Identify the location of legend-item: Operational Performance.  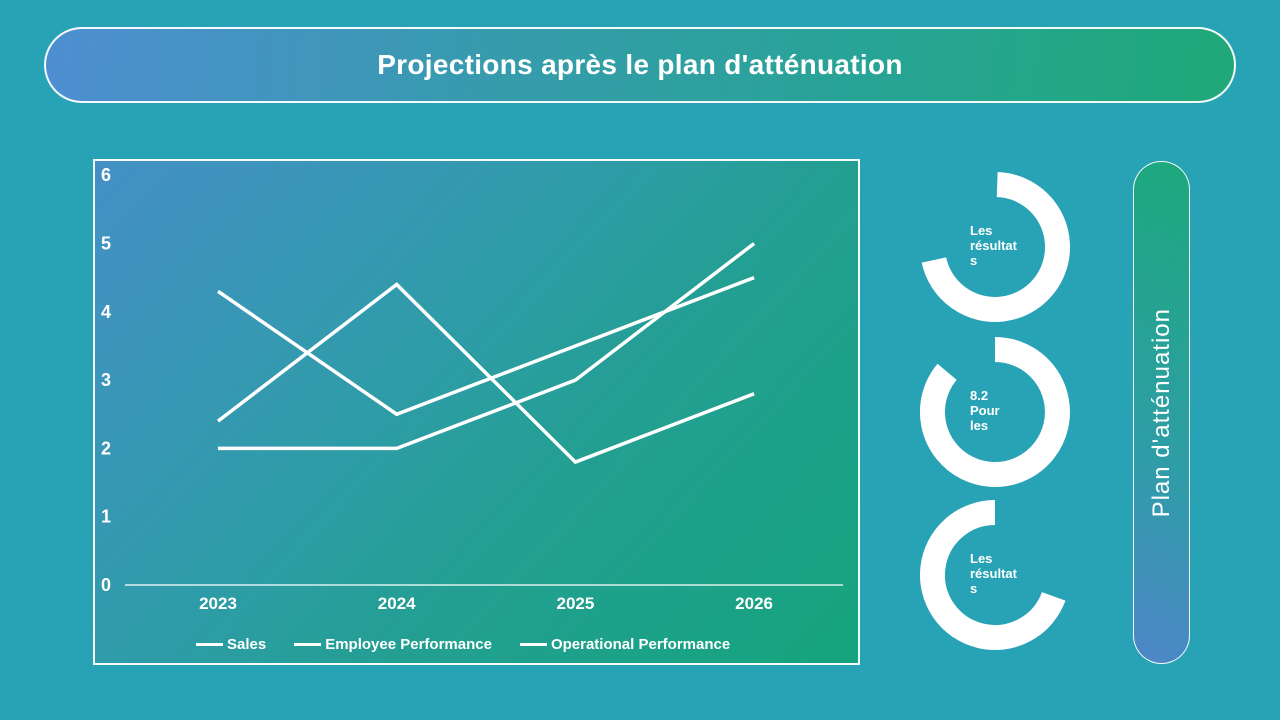
(625, 644).